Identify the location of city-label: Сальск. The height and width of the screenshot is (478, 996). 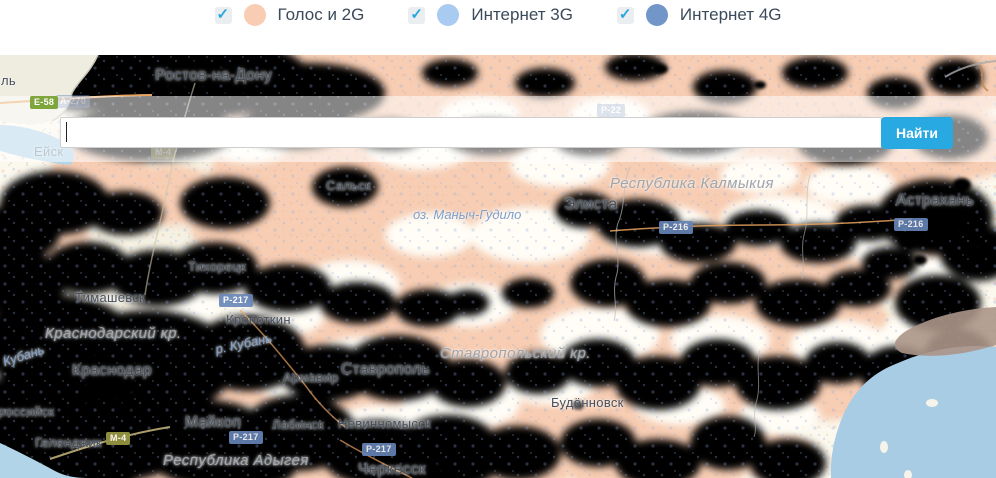
(349, 185).